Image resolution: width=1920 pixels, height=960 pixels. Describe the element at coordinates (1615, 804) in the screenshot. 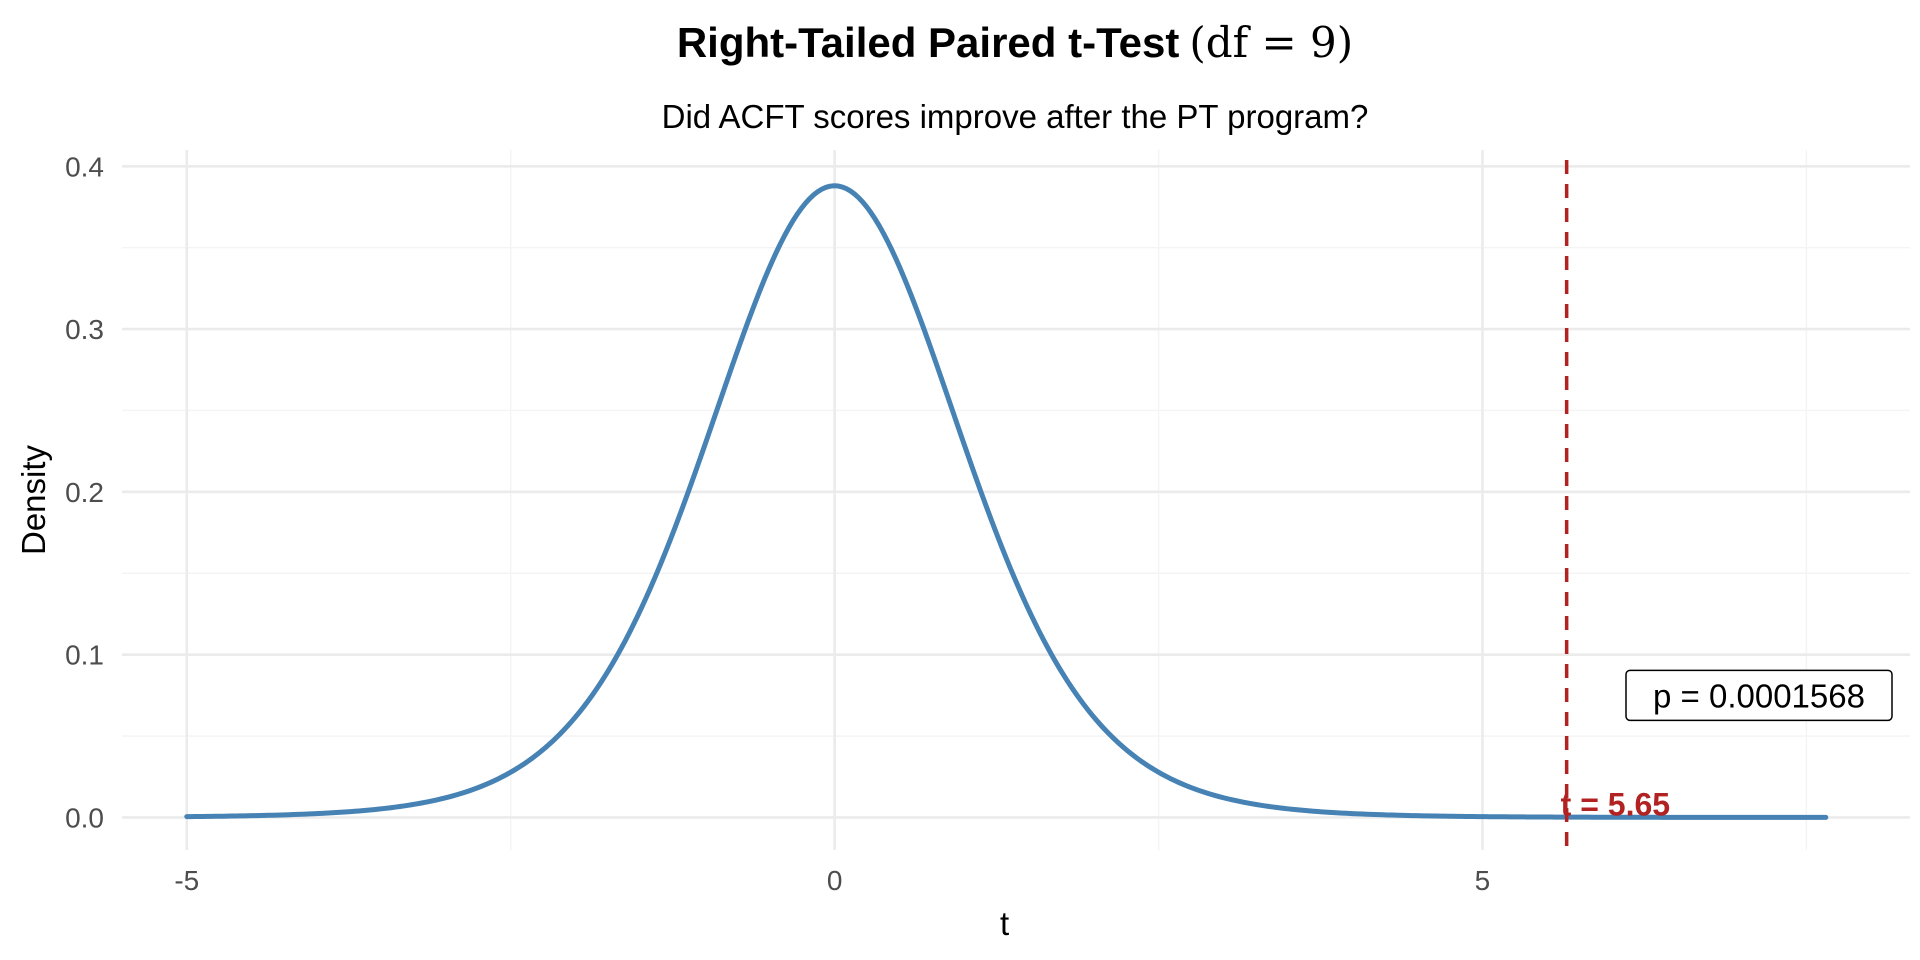

I see `t-statistic-label: t = 5.65` at that location.